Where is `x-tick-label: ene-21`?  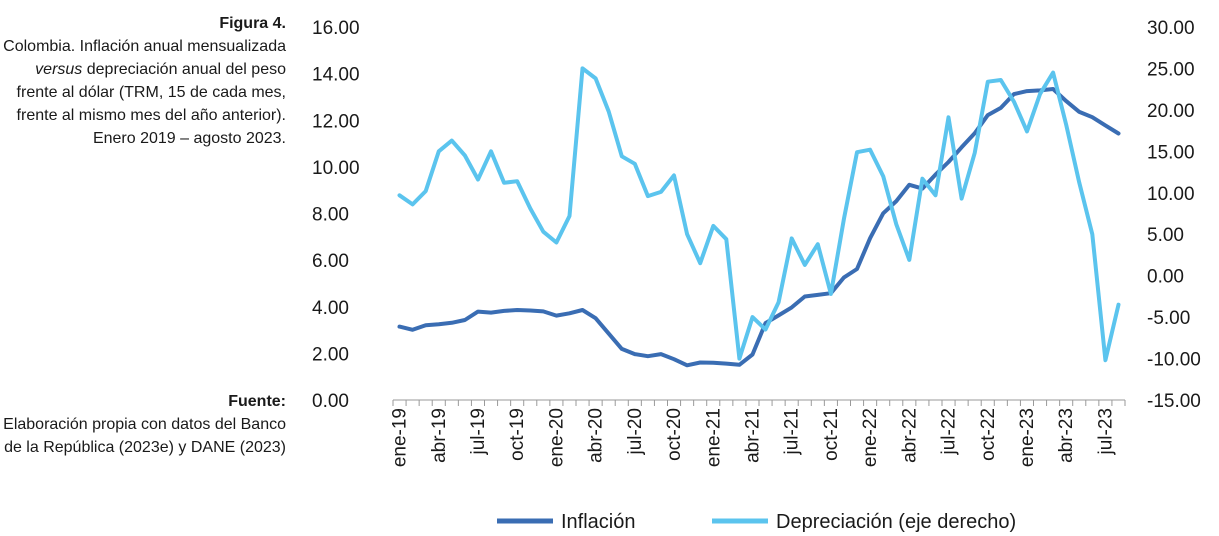
x-tick-label: ene-21 is located at coordinates (713, 437).